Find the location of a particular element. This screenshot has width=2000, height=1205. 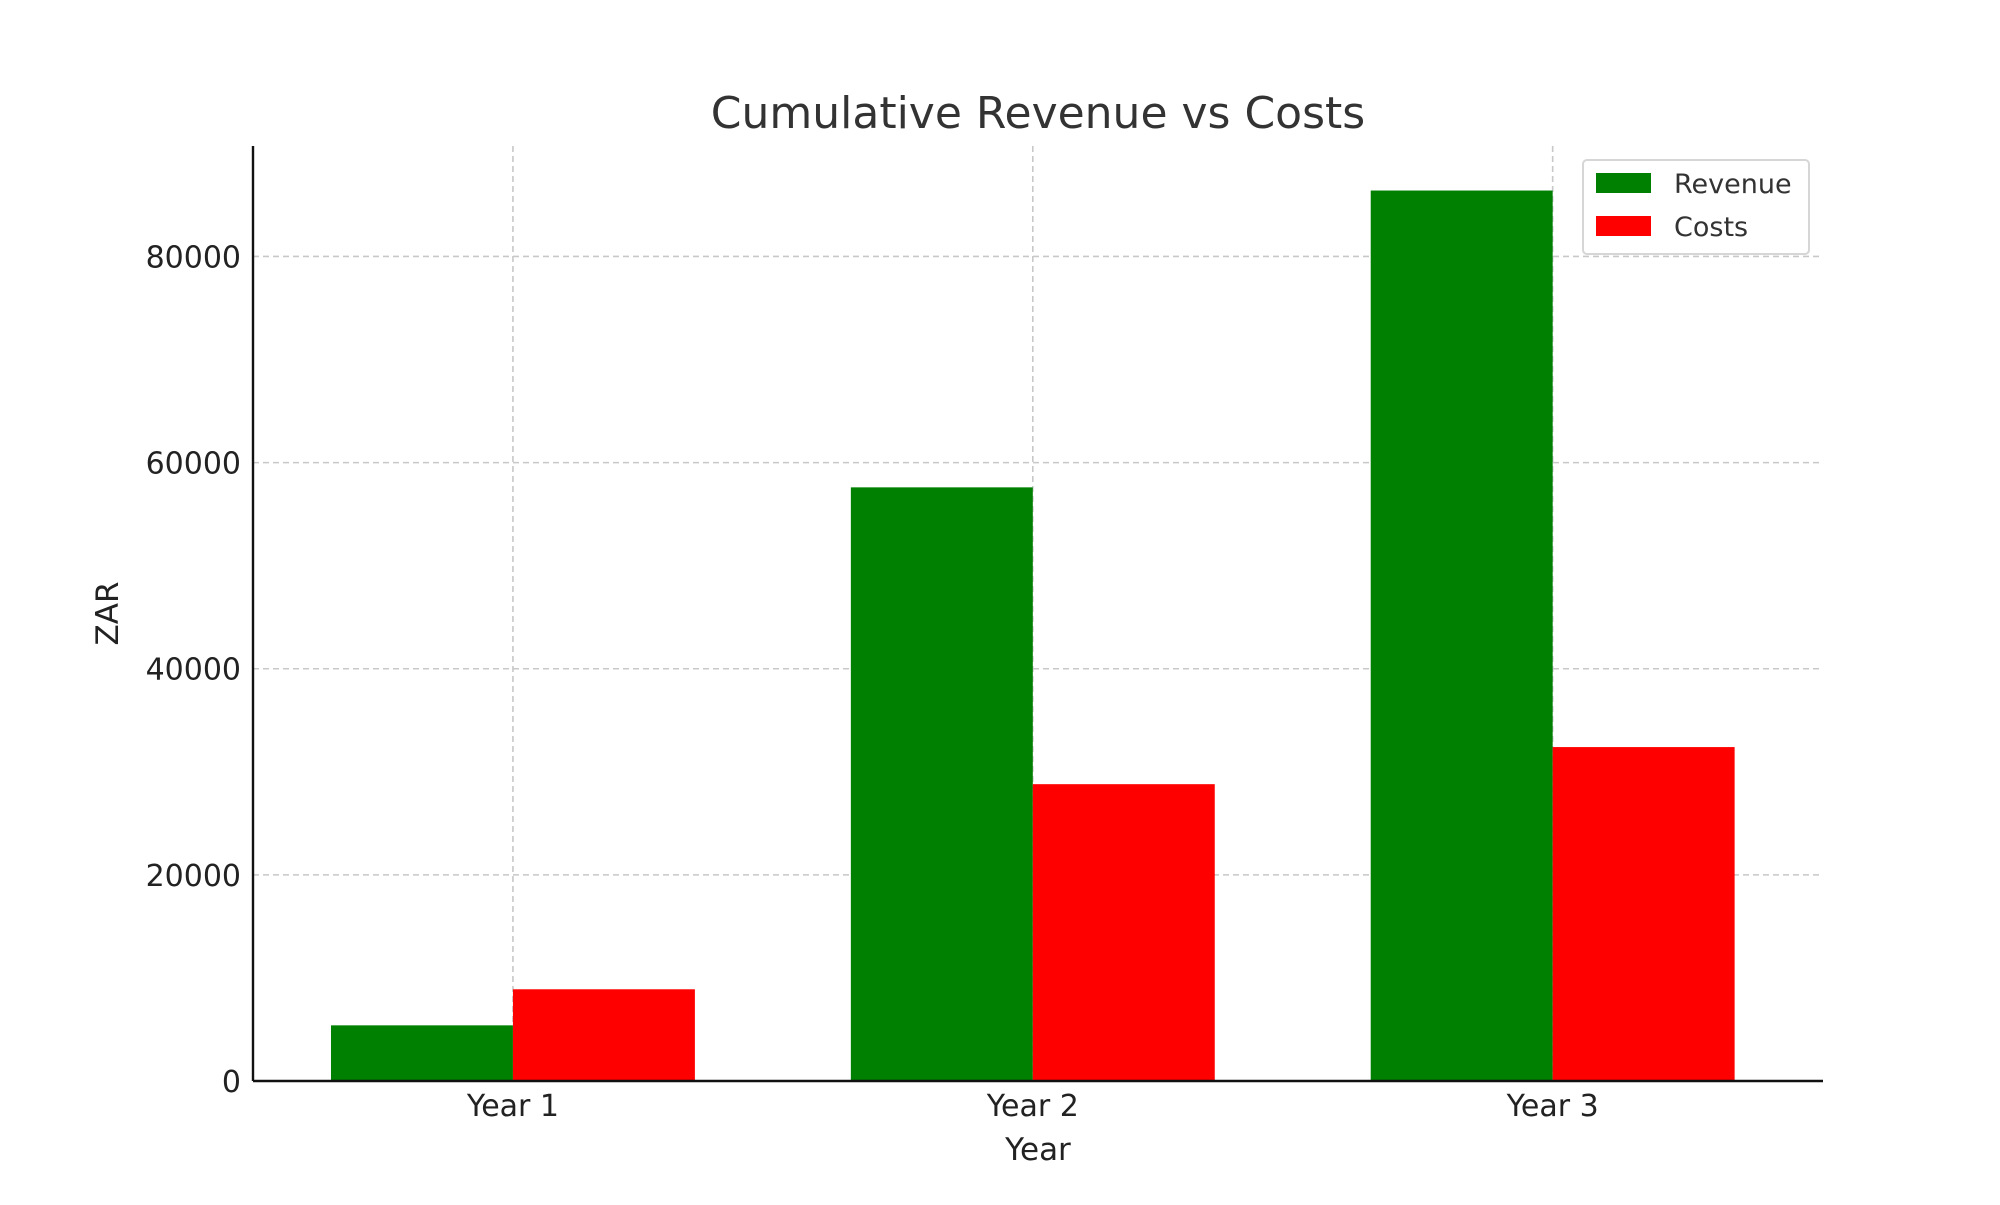

y-tick-label: 80000 is located at coordinates (193, 257).